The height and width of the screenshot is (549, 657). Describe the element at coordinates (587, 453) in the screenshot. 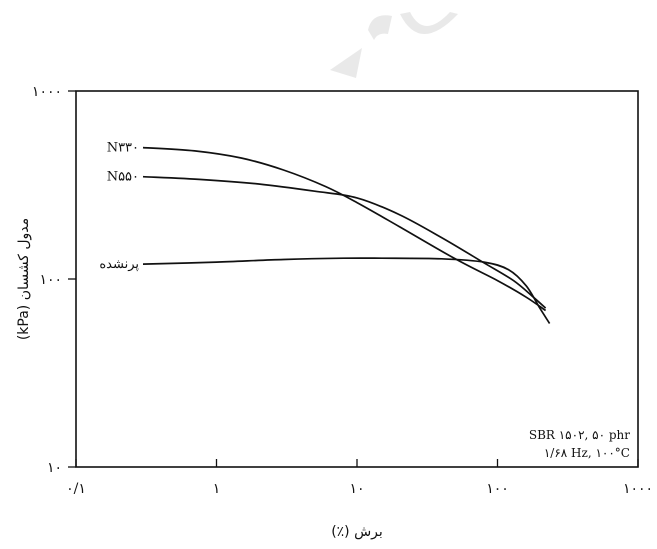

I see `annotation-line-2: ۱/۶۸ Hz, ۱۰۰°C` at that location.